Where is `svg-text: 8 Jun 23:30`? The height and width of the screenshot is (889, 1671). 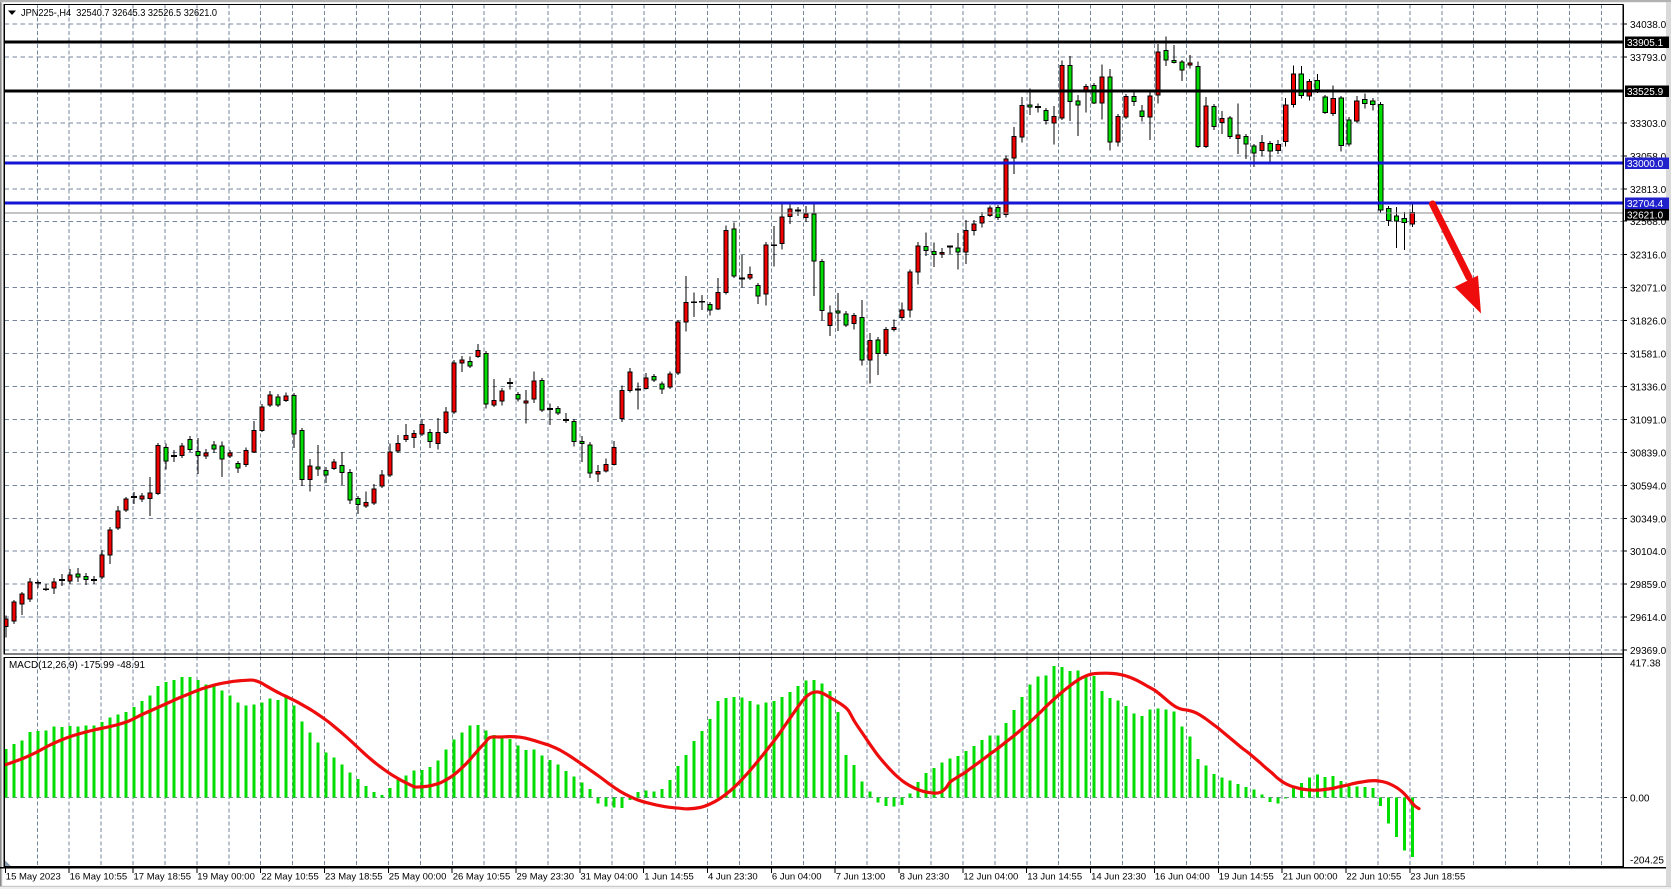 svg-text: 8 Jun 23:30 is located at coordinates (925, 877).